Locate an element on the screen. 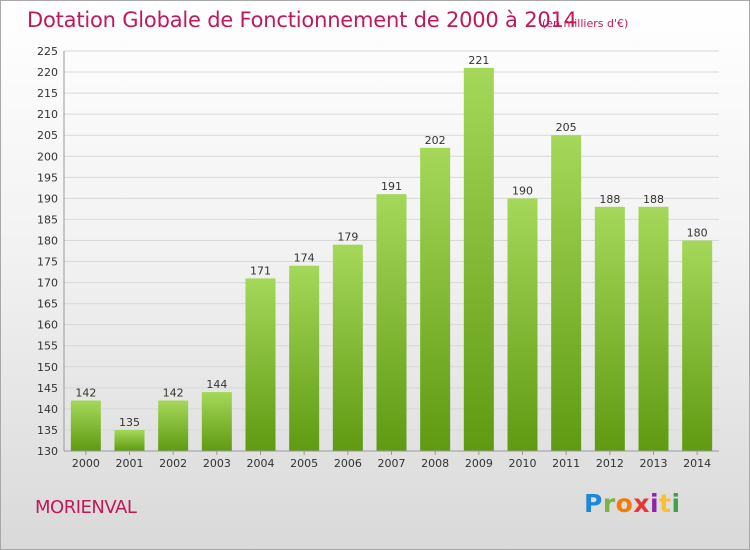  data-label: 202 is located at coordinates (435, 140).